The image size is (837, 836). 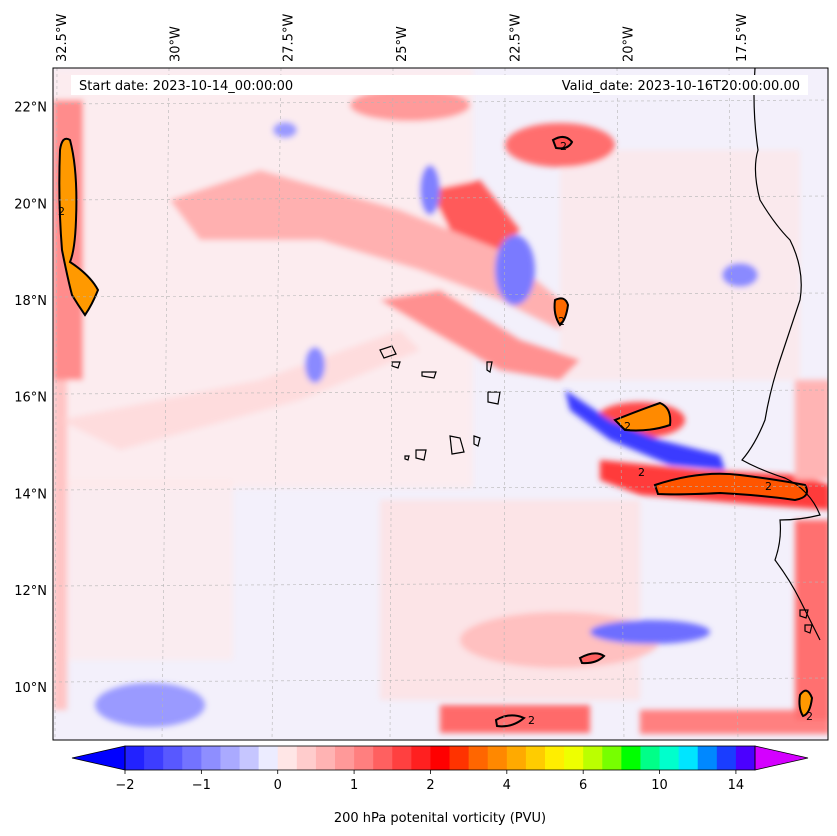 What do you see at coordinates (30, 204) in the screenshot?
I see `lat-tick-label: 20°N` at bounding box center [30, 204].